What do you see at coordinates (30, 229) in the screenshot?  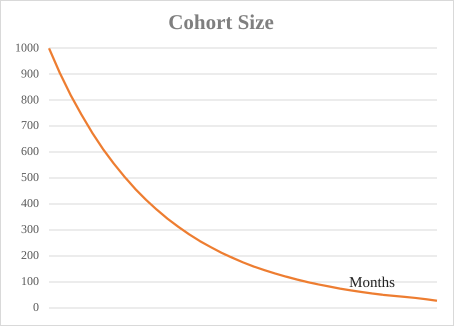 I see `y-tick-label: 300` at bounding box center [30, 229].